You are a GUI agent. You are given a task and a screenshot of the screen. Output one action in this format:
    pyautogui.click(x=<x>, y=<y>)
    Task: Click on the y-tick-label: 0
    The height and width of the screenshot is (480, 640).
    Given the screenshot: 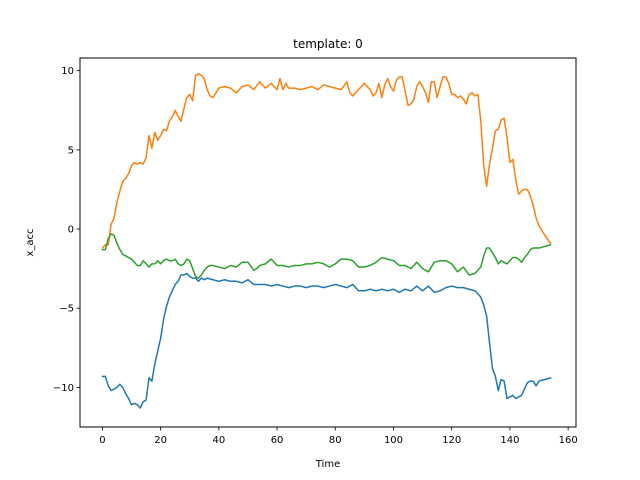 What is the action you would take?
    pyautogui.click(x=71, y=230)
    